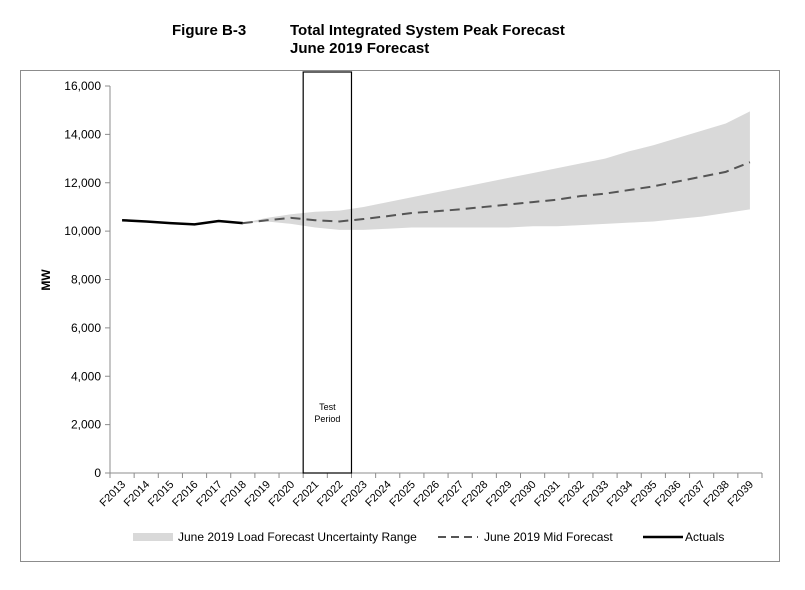 This screenshot has width=805, height=590. Describe the element at coordinates (496, 193) in the screenshot. I see `mid-forecast-line` at that location.